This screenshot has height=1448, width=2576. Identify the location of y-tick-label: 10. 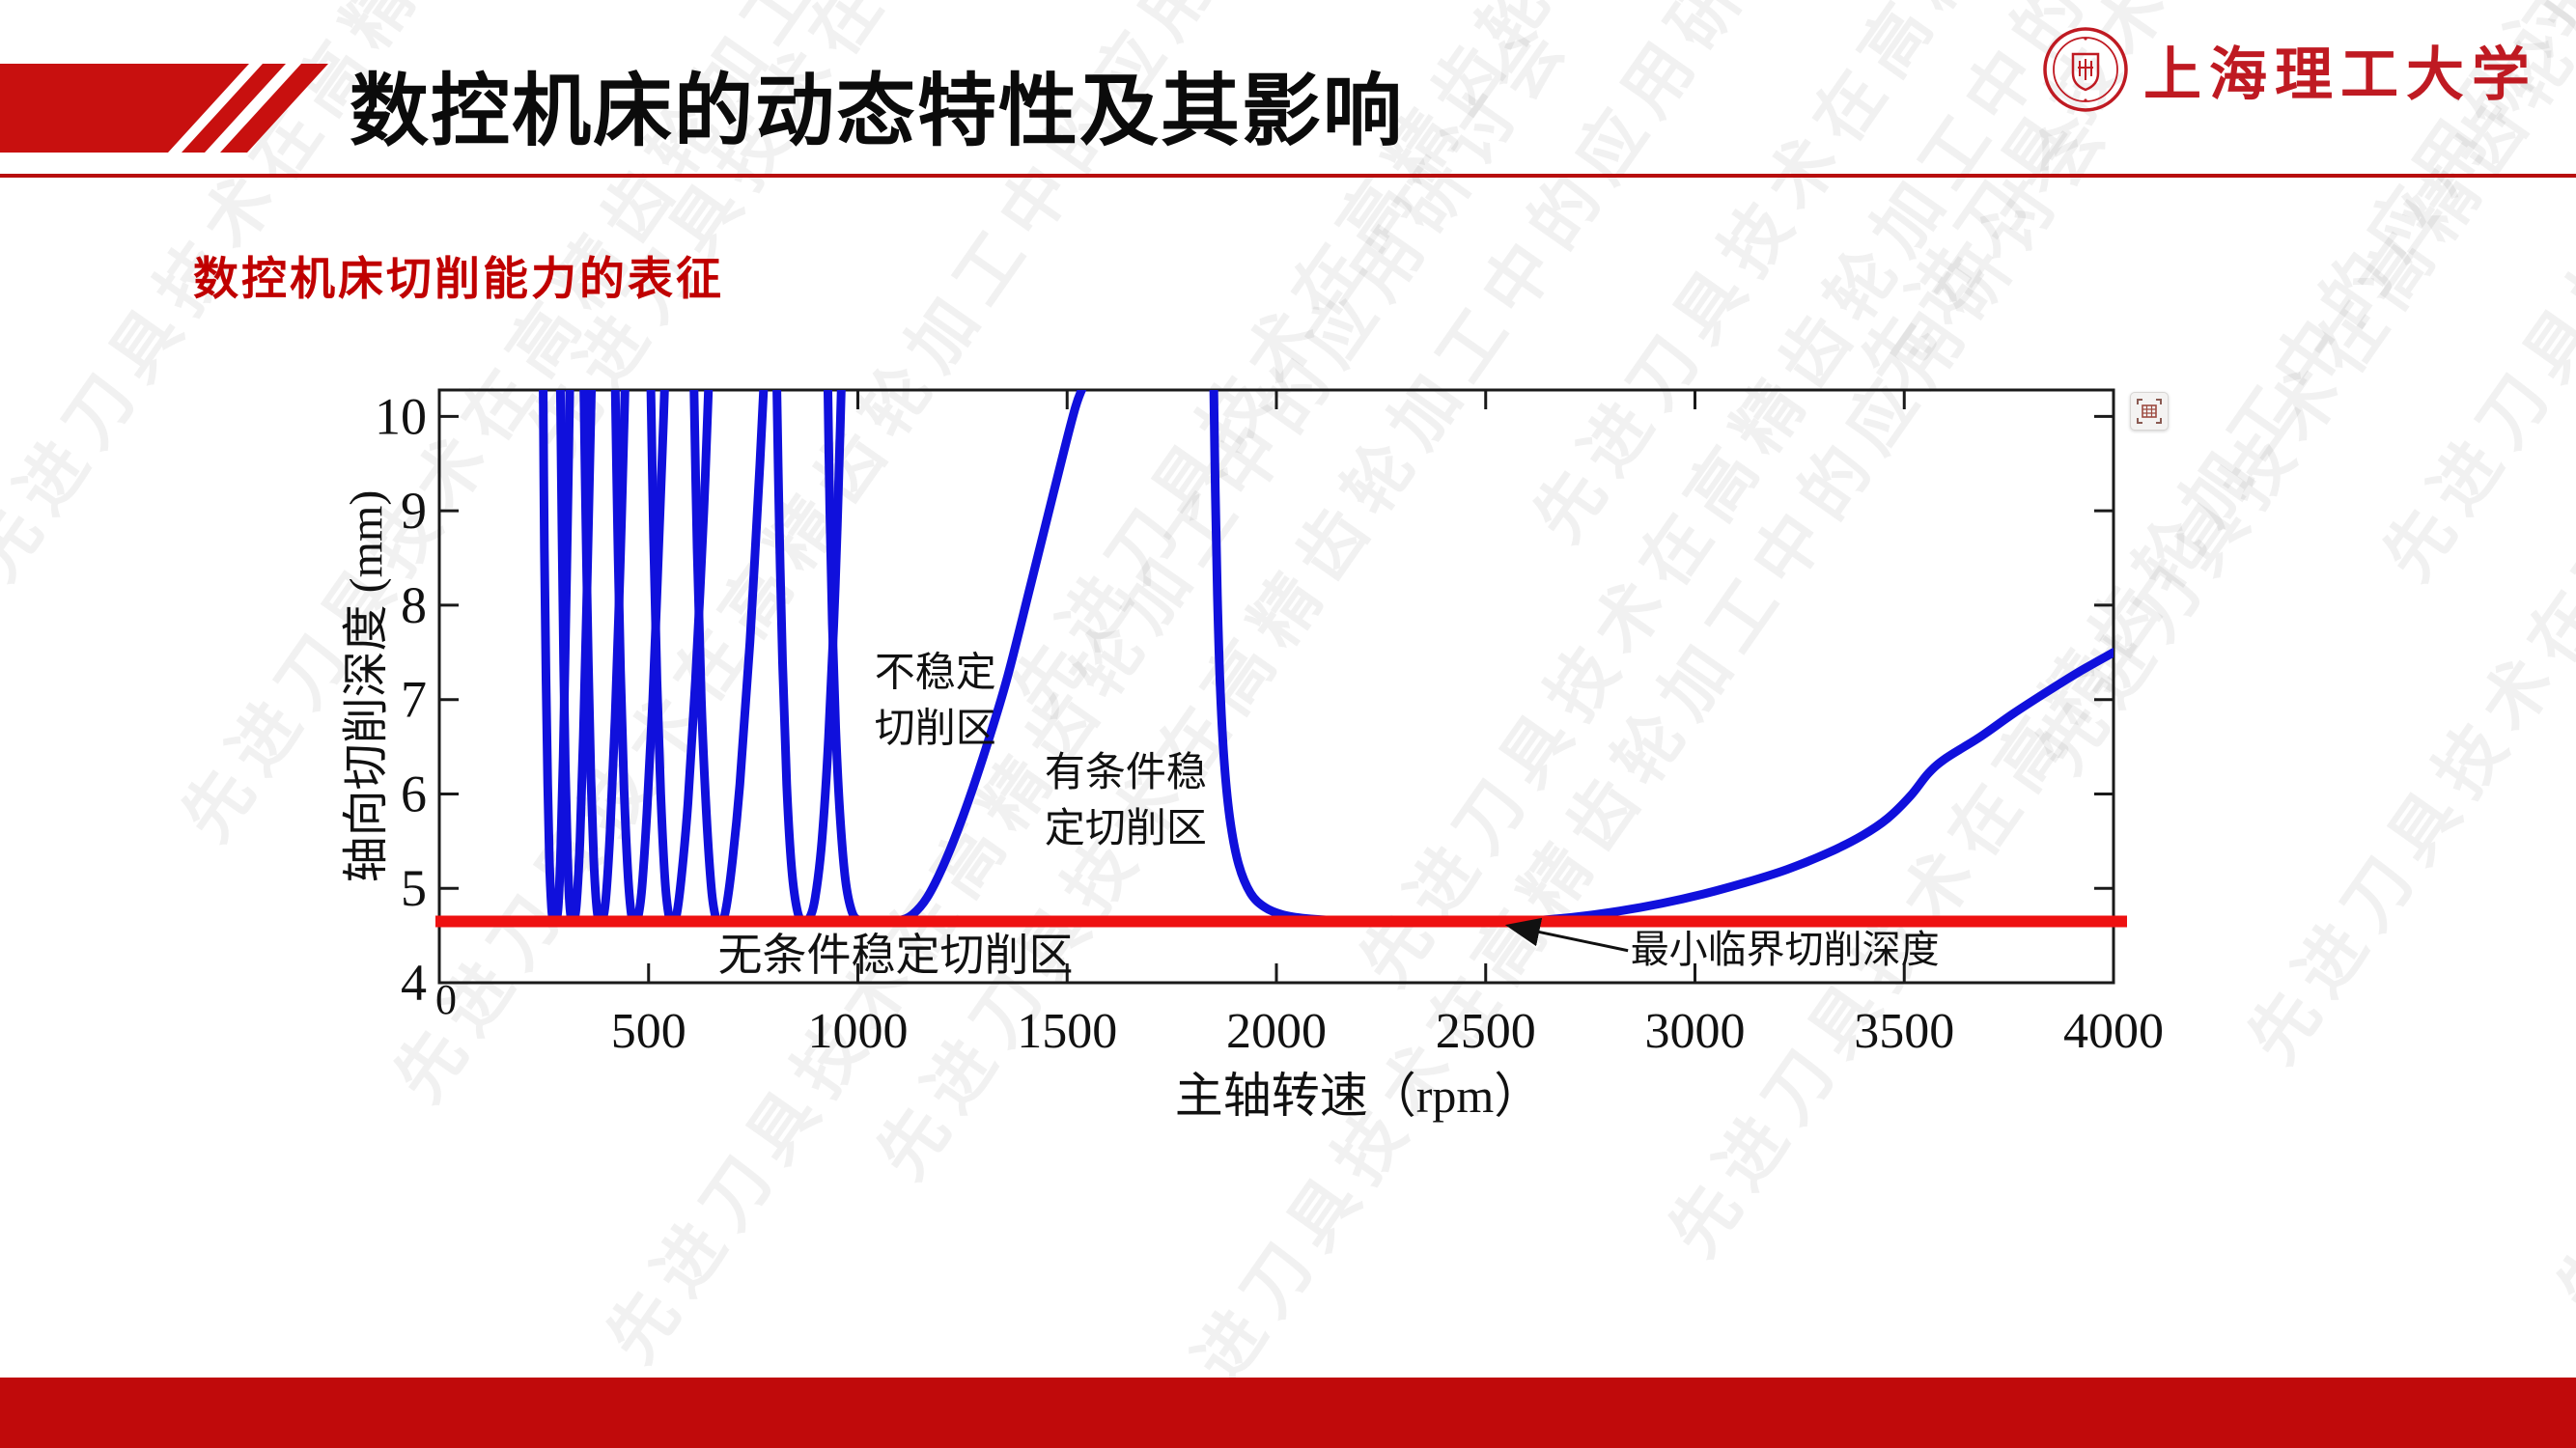
(401, 416).